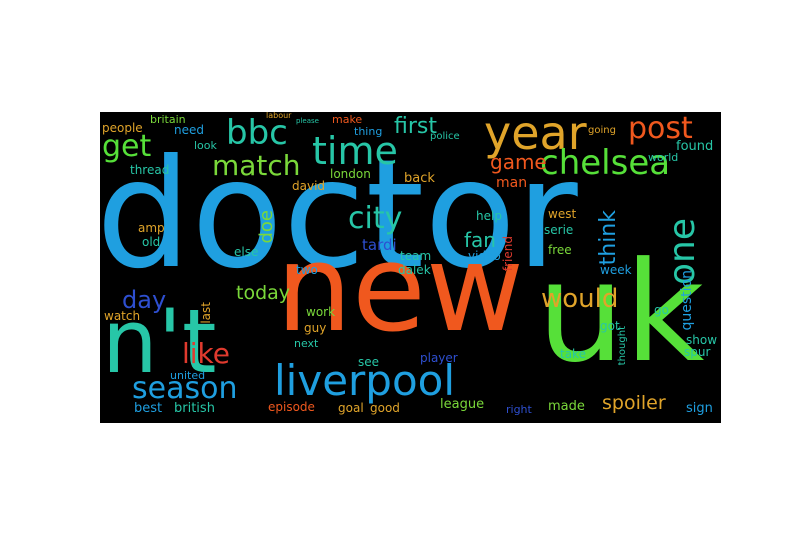 This screenshot has width=800, height=550. I want to click on word-nt: n't, so click(159, 341).